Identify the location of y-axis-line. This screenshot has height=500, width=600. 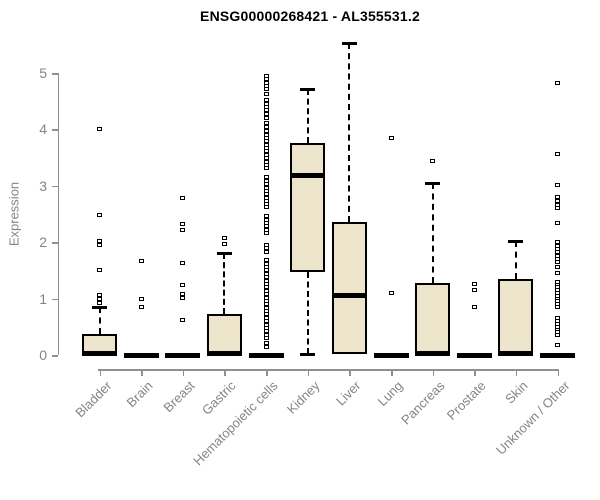
(58, 214).